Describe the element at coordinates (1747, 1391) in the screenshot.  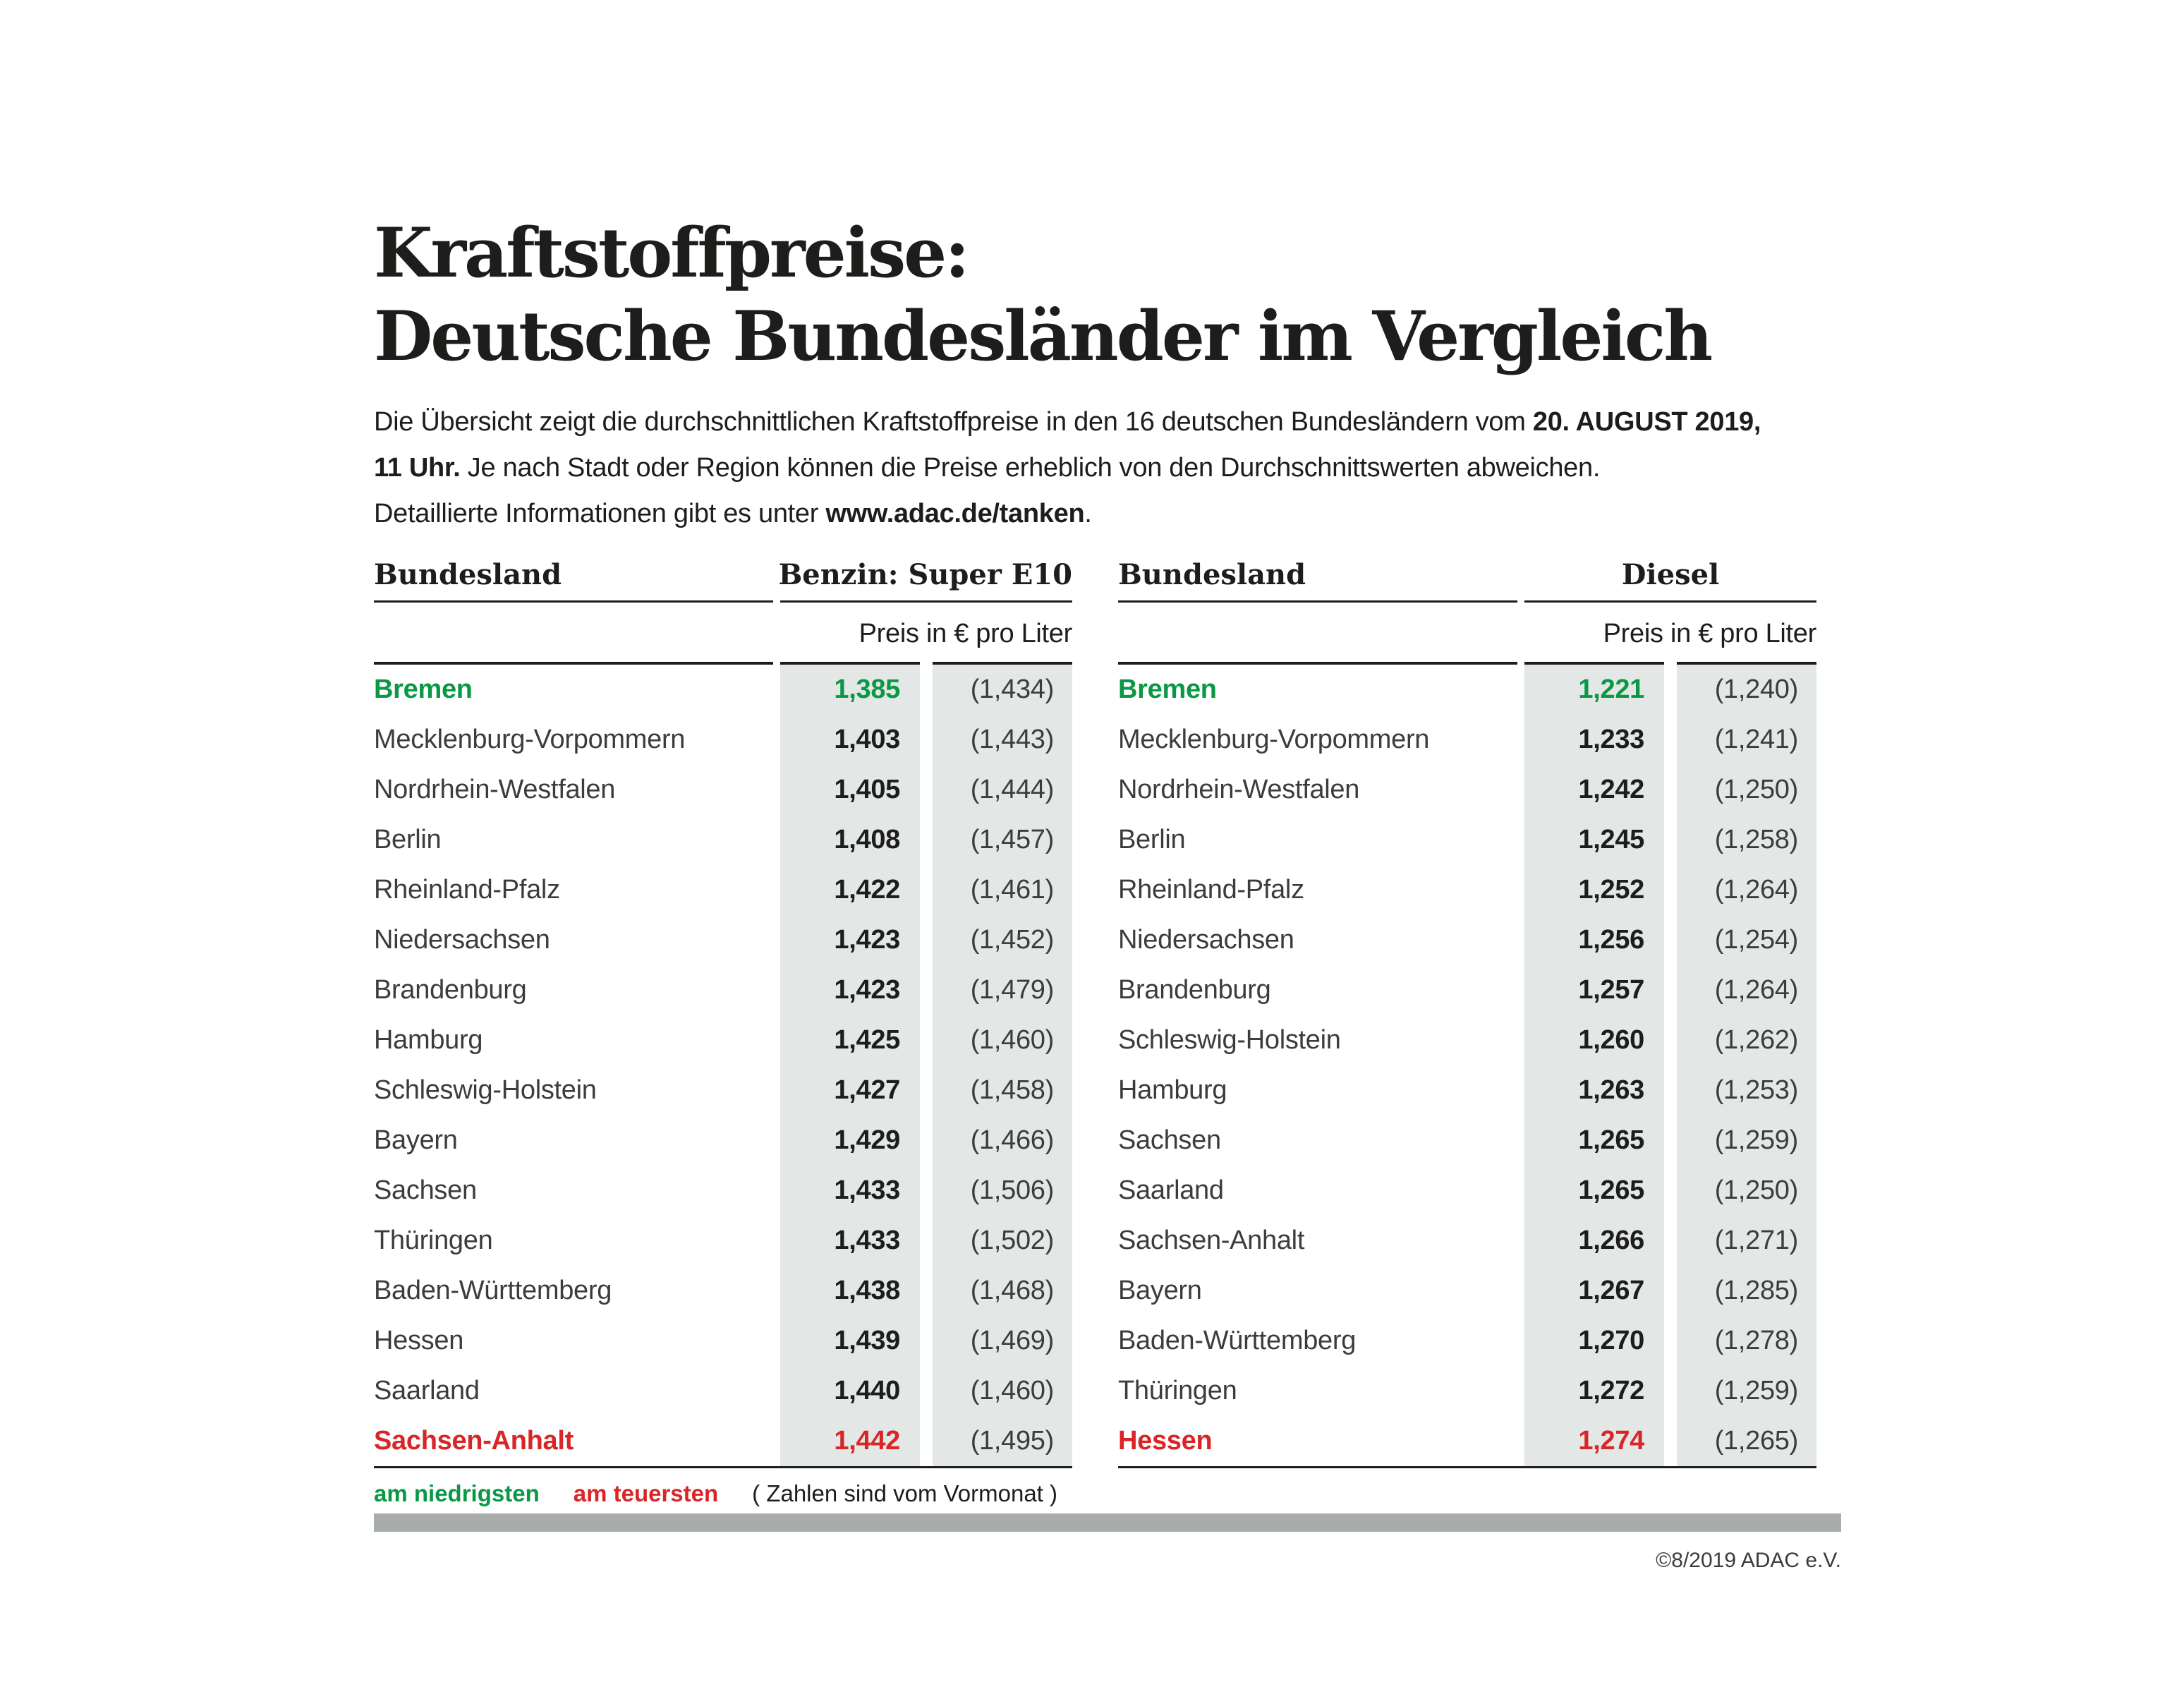
I see `previous-month-price: (1,259)` at that location.